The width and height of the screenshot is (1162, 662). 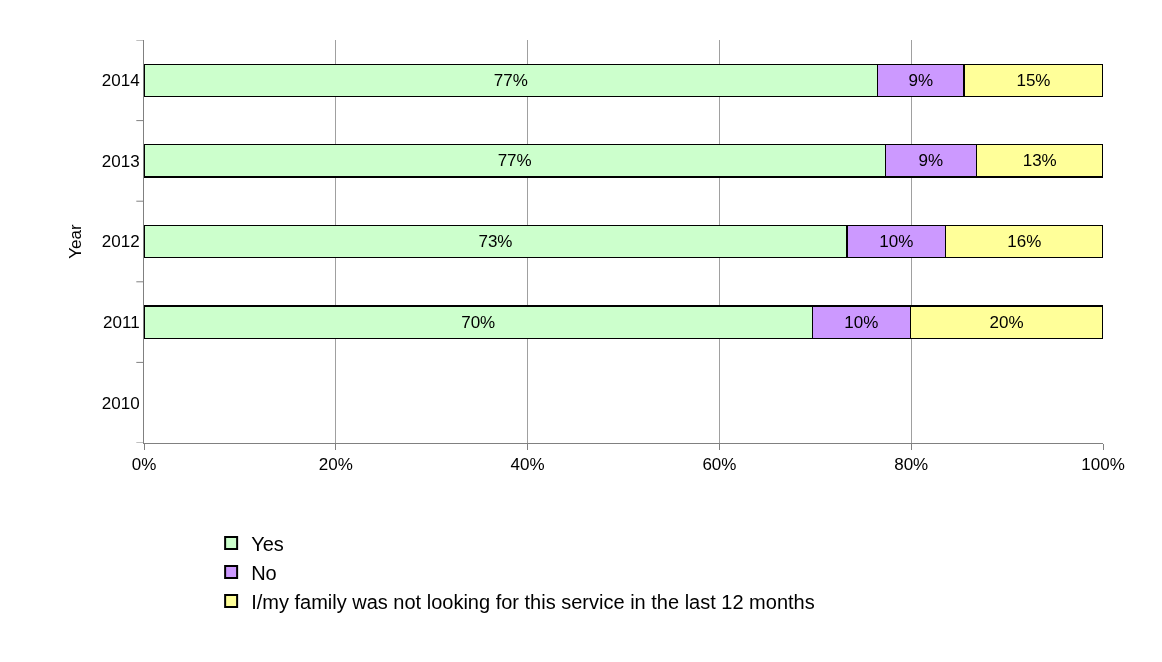 I want to click on data-label: 20%, so click(x=1006, y=322).